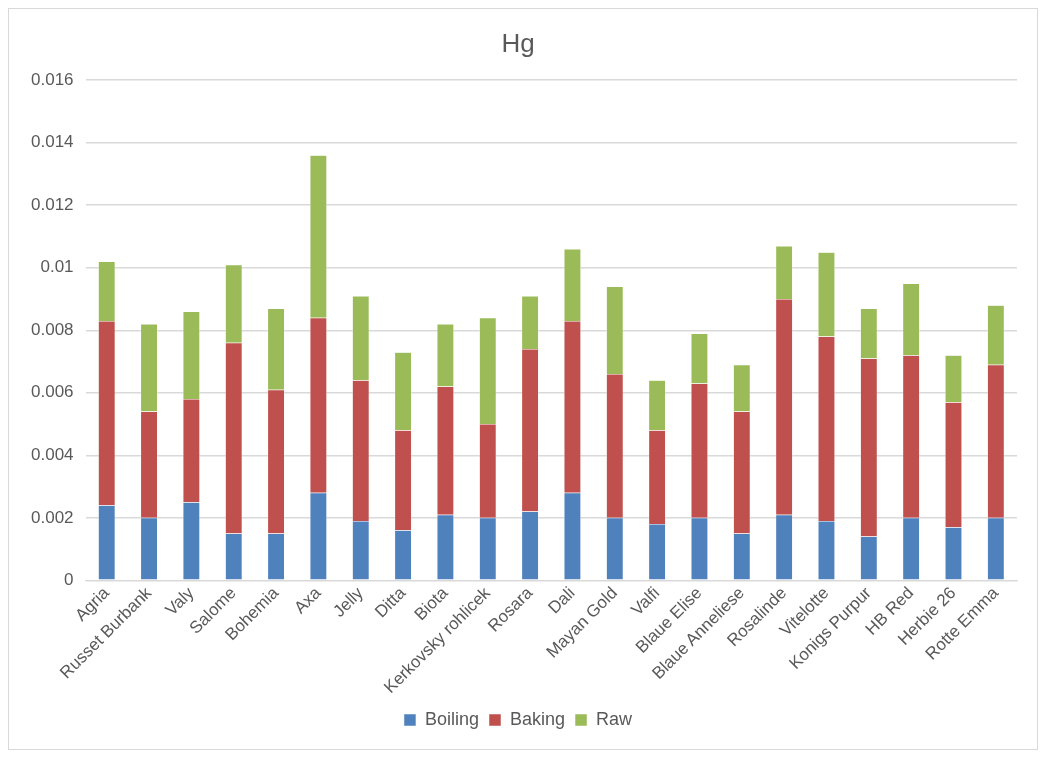  I want to click on y-tick-label: 0, so click(69, 580).